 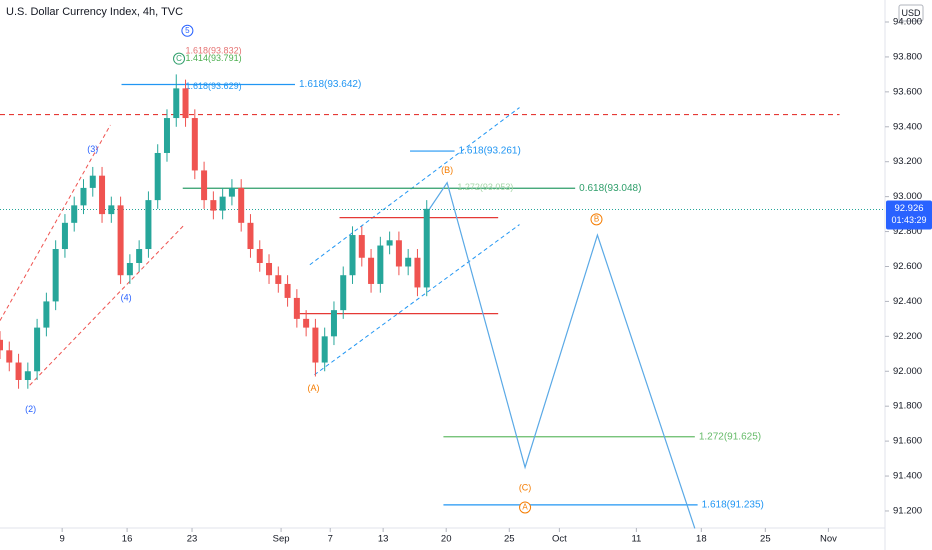 I want to click on y-tick-label: 92.600, so click(x=907, y=266).